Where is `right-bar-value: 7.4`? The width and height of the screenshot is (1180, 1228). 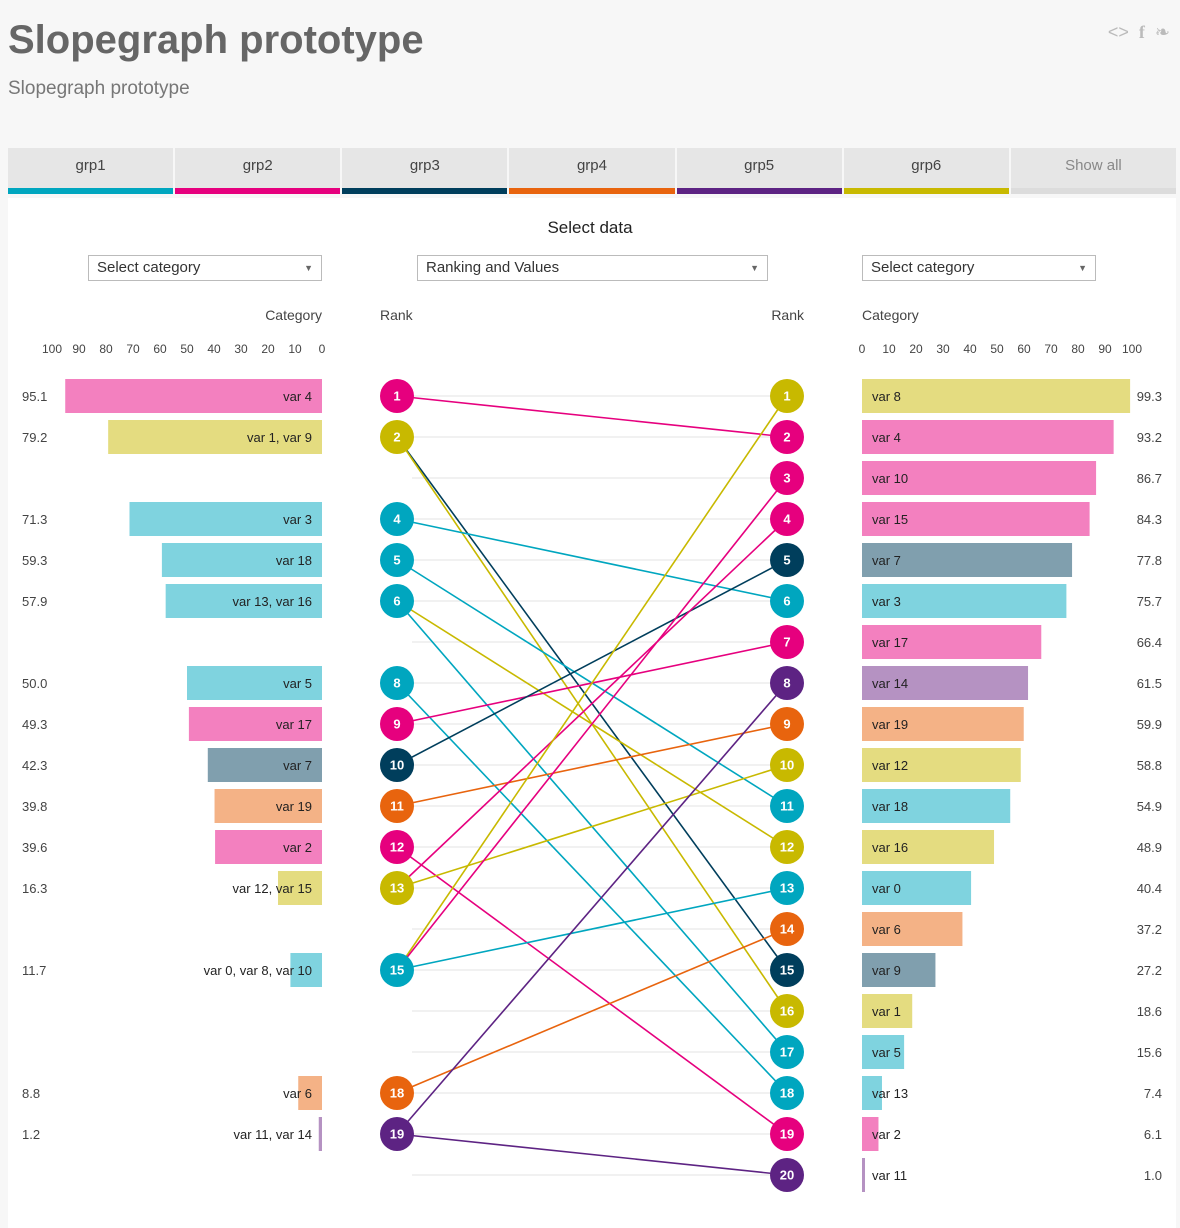 right-bar-value: 7.4 is located at coordinates (1153, 1093).